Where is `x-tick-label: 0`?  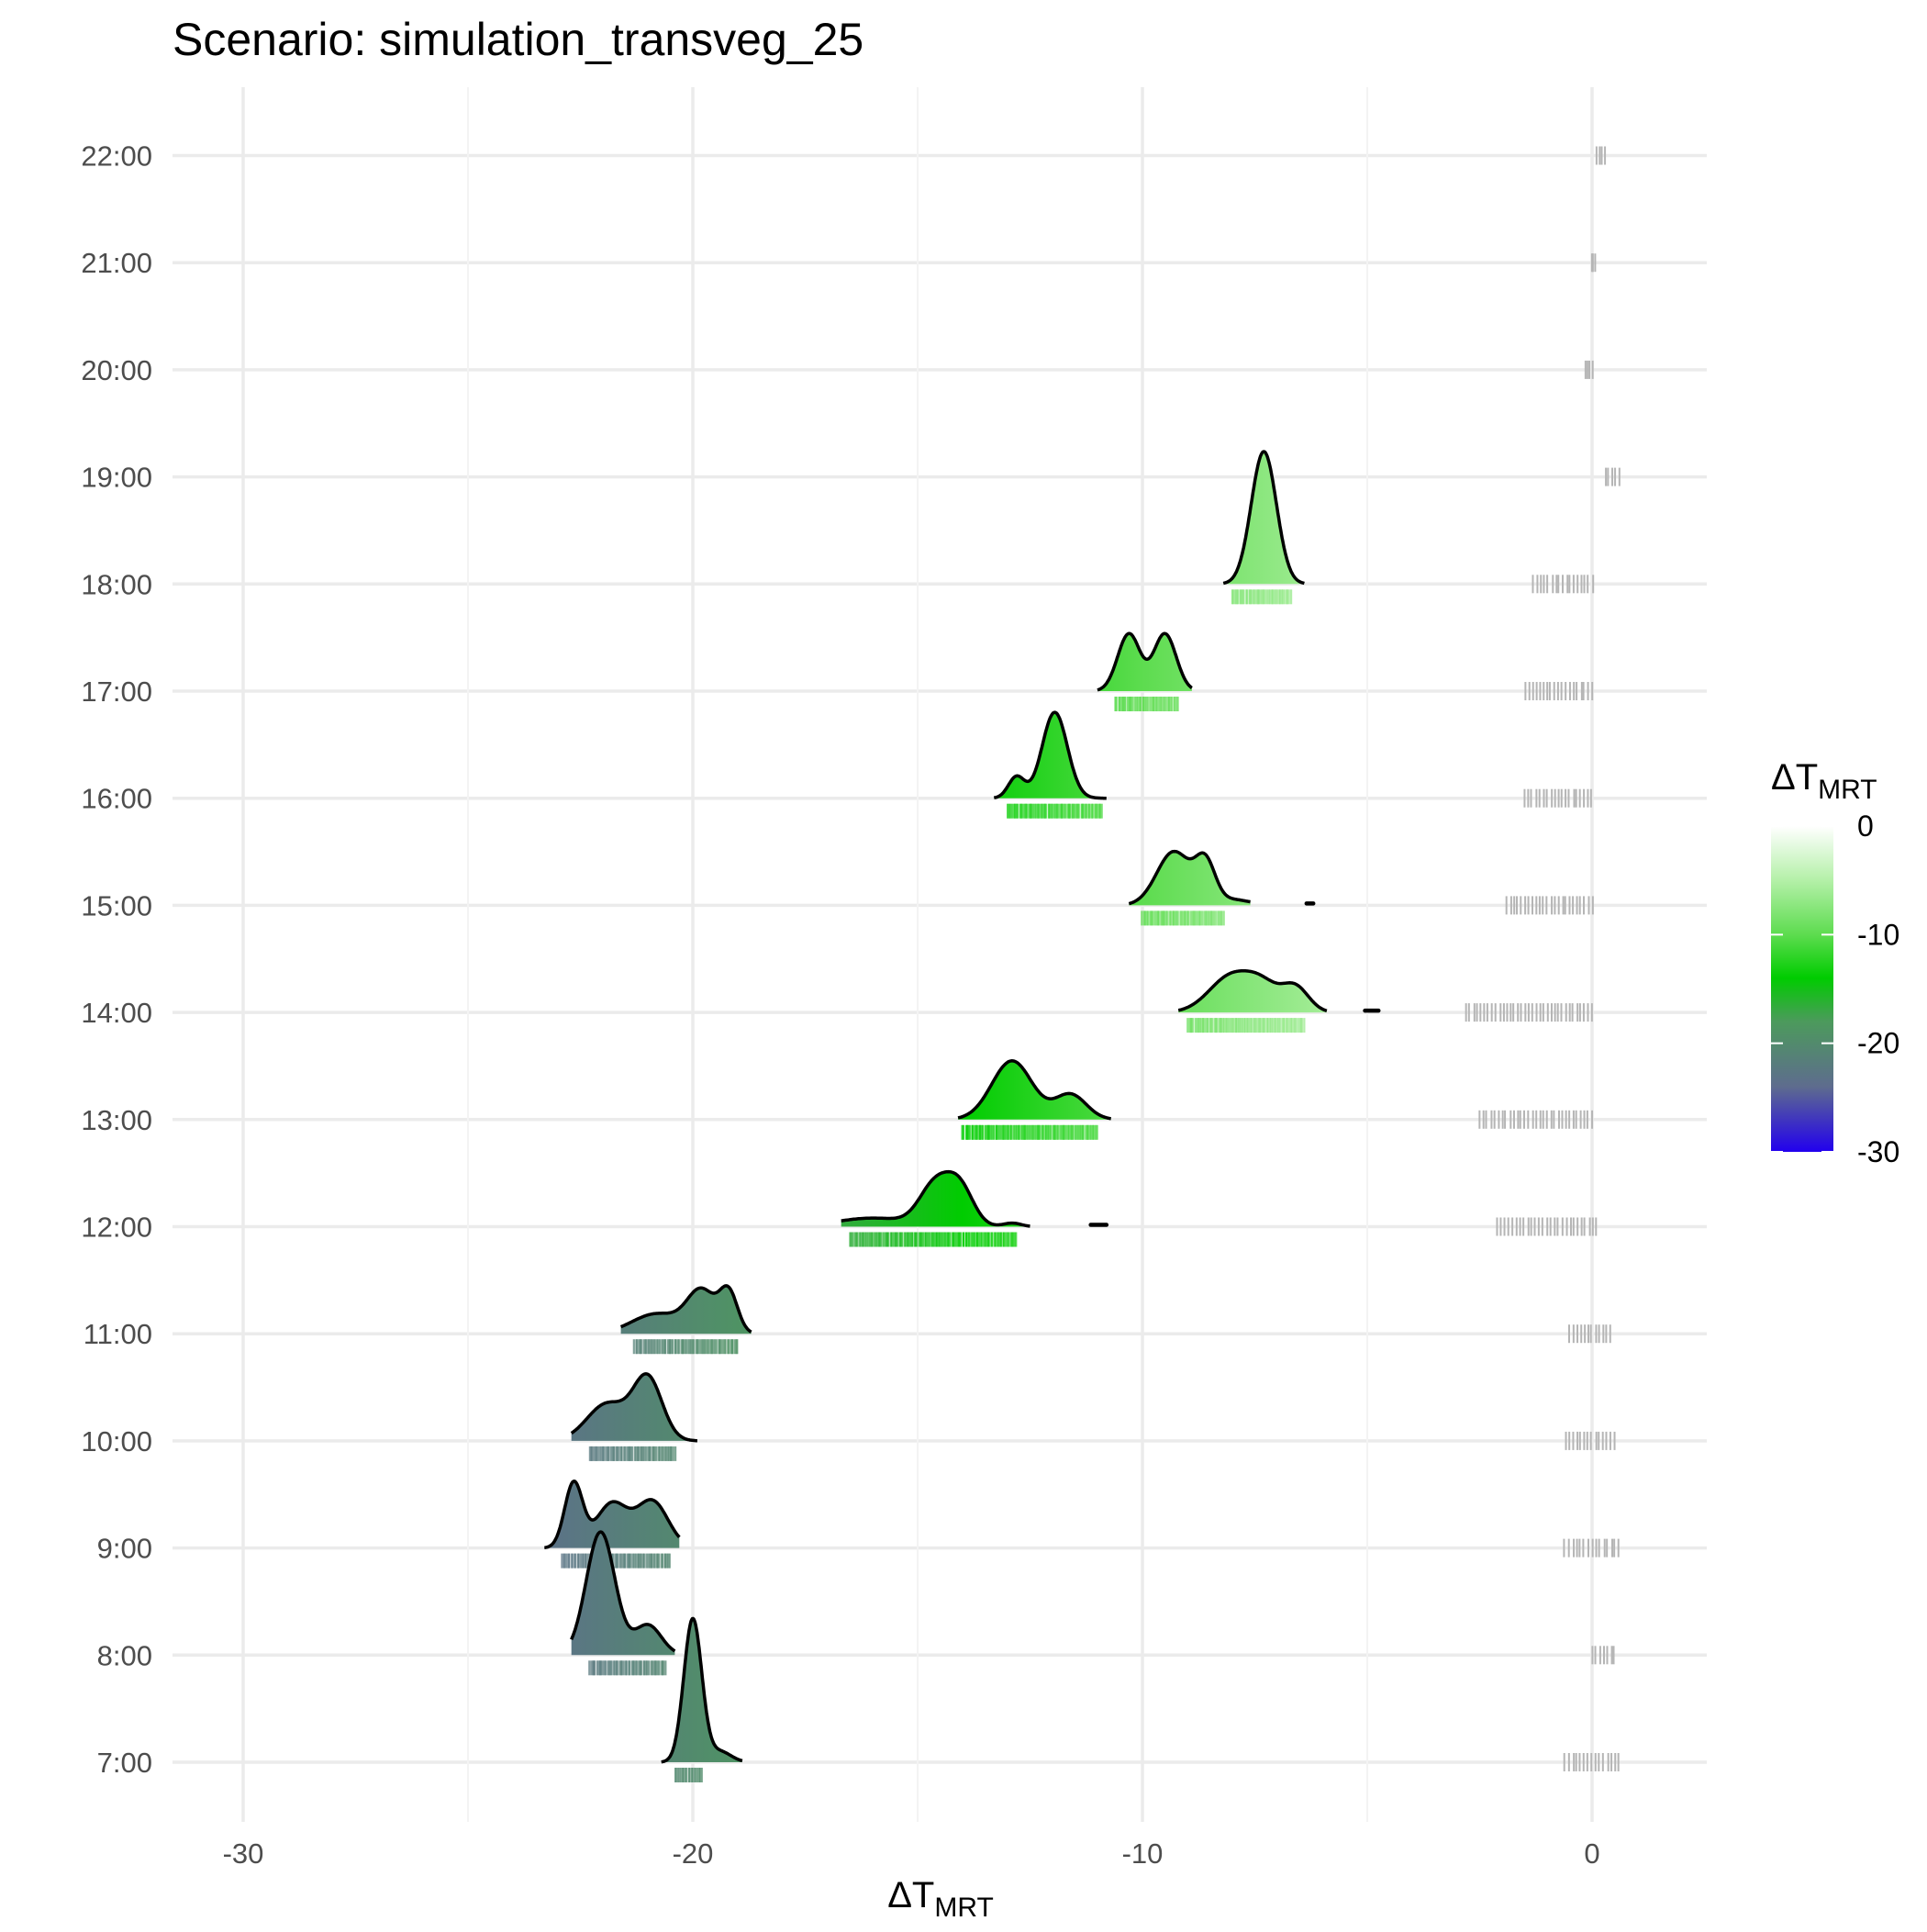 x-tick-label: 0 is located at coordinates (1591, 1853).